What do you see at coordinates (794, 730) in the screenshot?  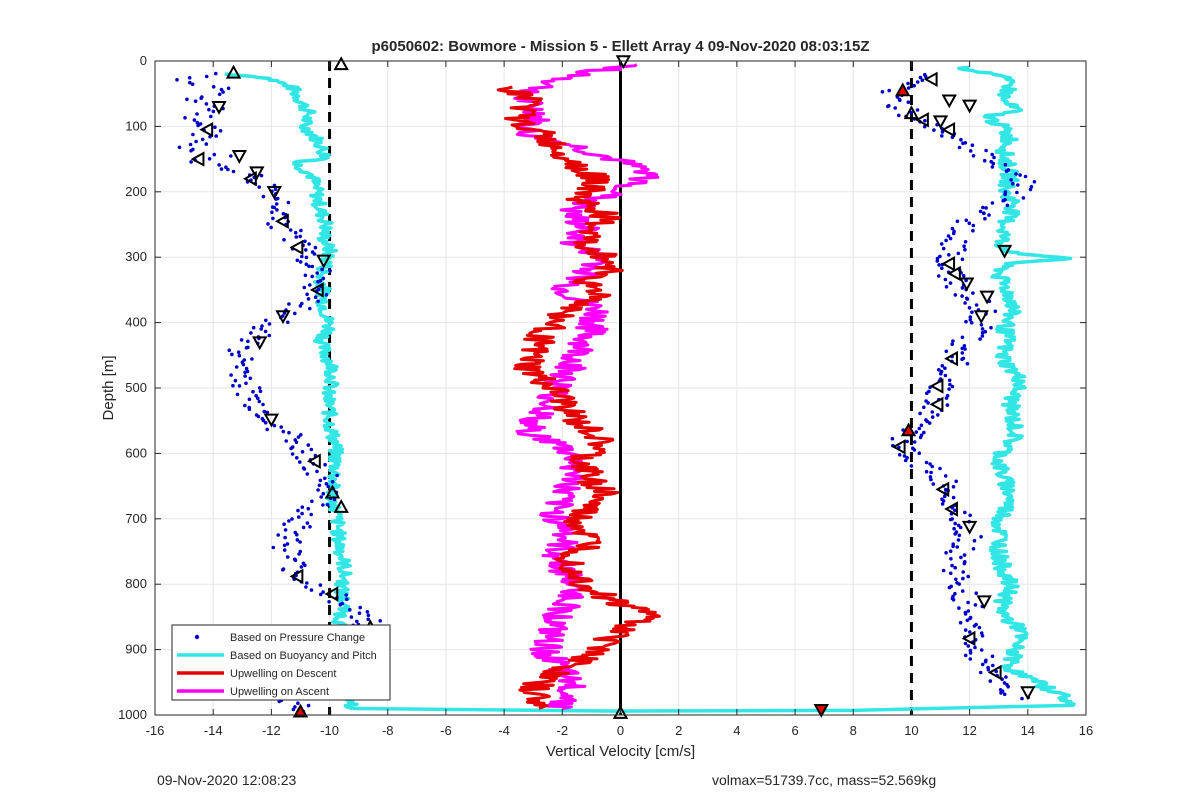 I see `x-tick-label: 6` at bounding box center [794, 730].